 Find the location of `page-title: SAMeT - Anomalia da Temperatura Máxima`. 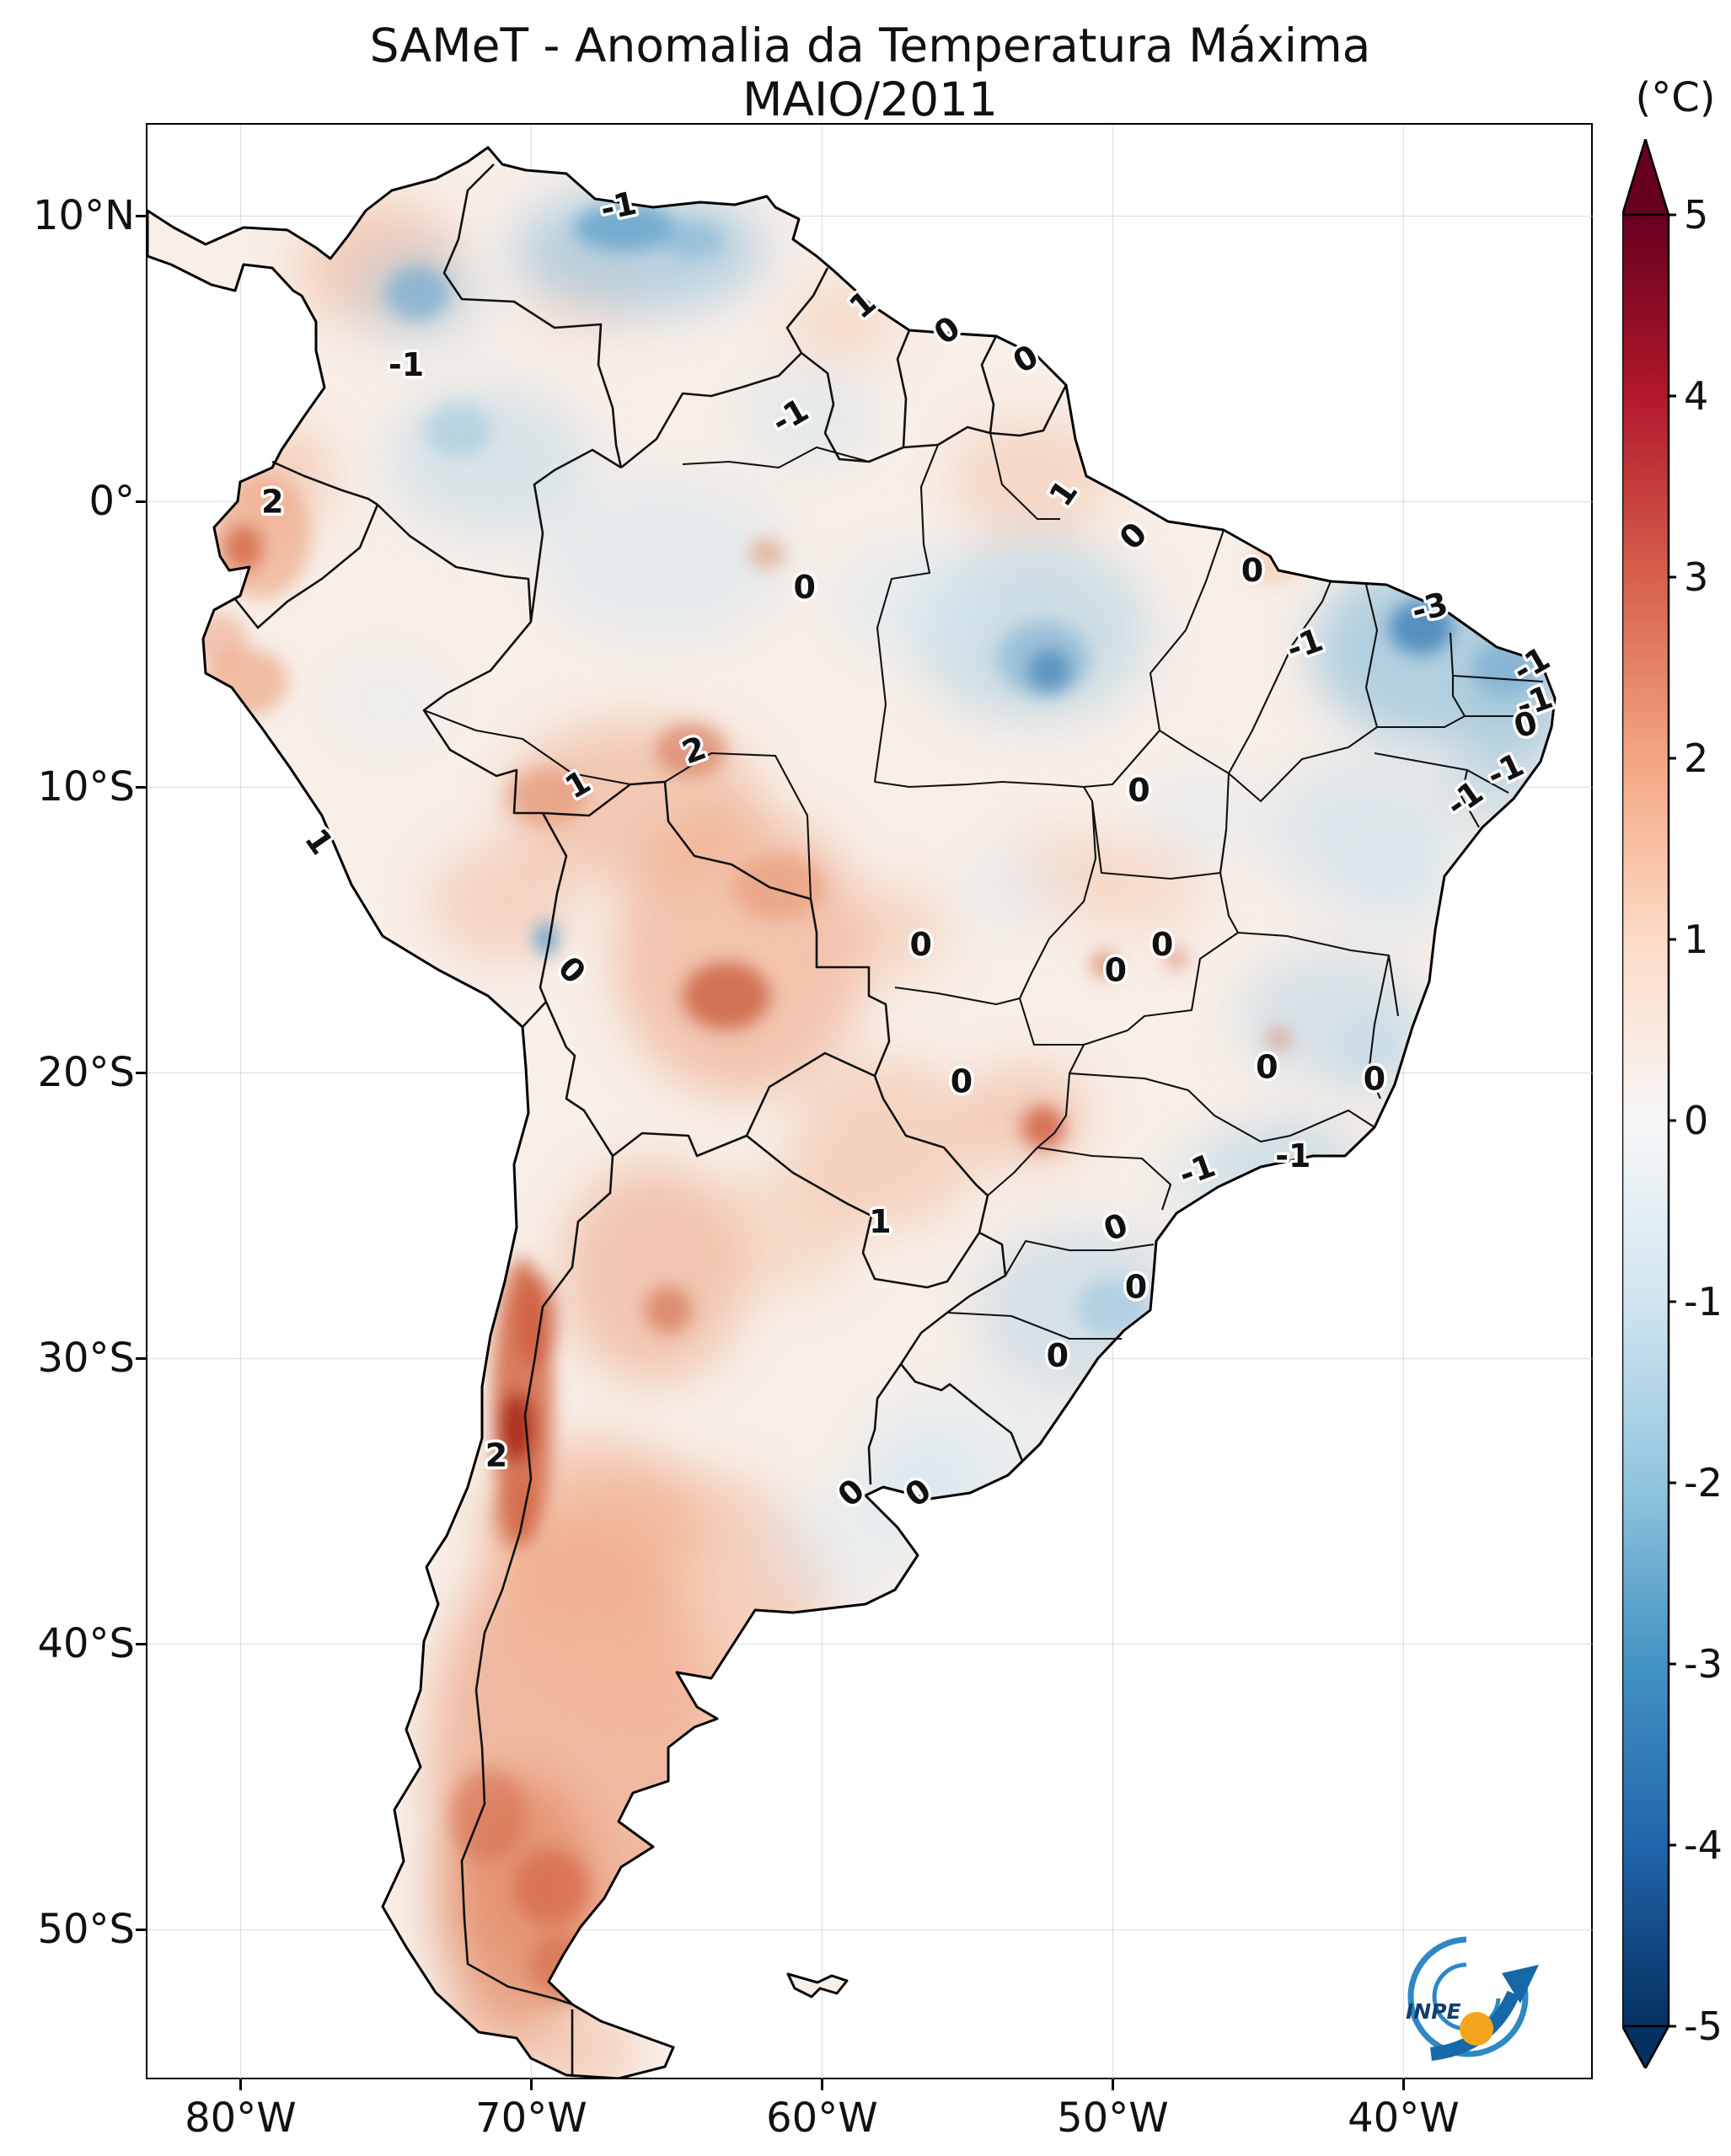

page-title: SAMeT - Anomalia da Temperatura Máxima is located at coordinates (870, 45).